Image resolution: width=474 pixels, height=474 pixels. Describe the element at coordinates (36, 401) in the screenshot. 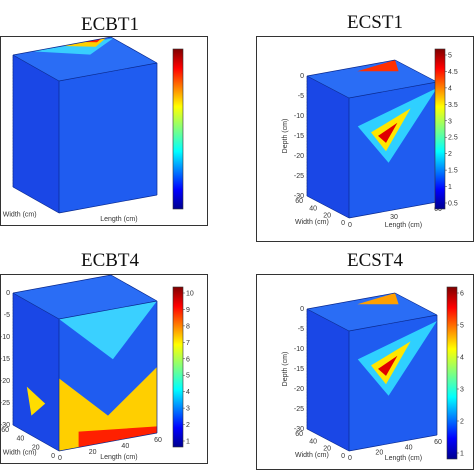

I see `hotspot-left` at that location.